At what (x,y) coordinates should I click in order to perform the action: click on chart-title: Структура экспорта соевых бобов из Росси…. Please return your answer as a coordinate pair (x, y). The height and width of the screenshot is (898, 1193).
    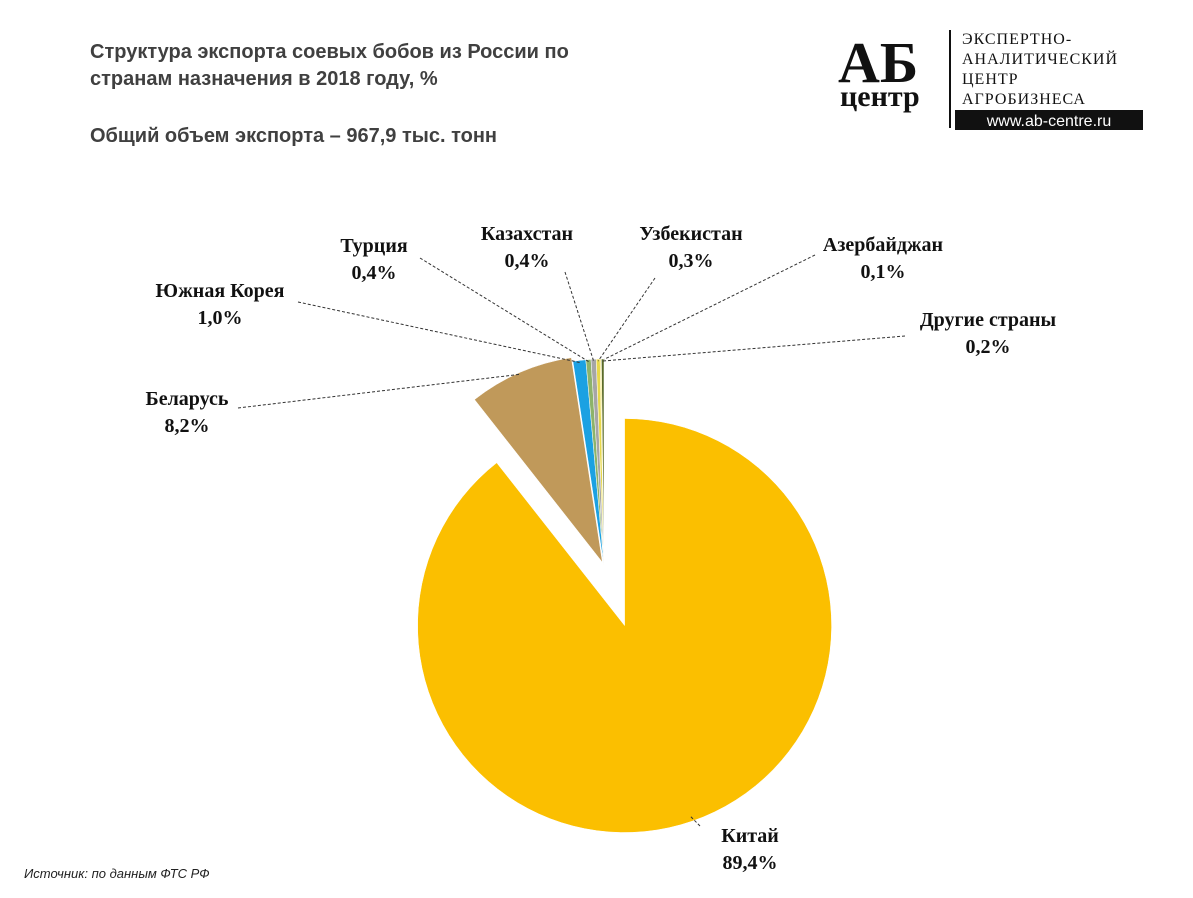
    Looking at the image, I should click on (329, 52).